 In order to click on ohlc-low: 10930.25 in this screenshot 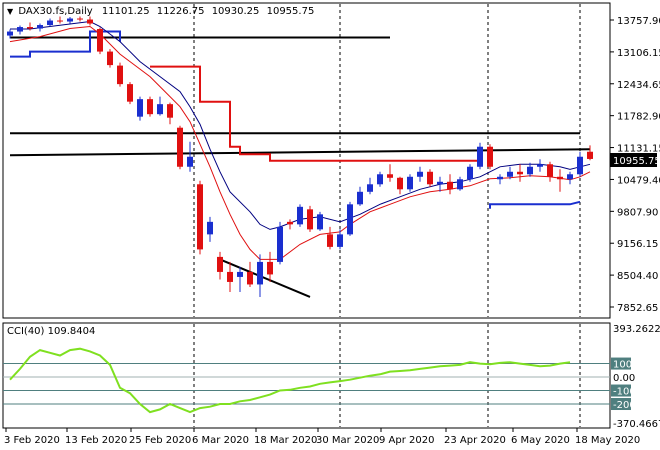, I will do `click(236, 11)`.